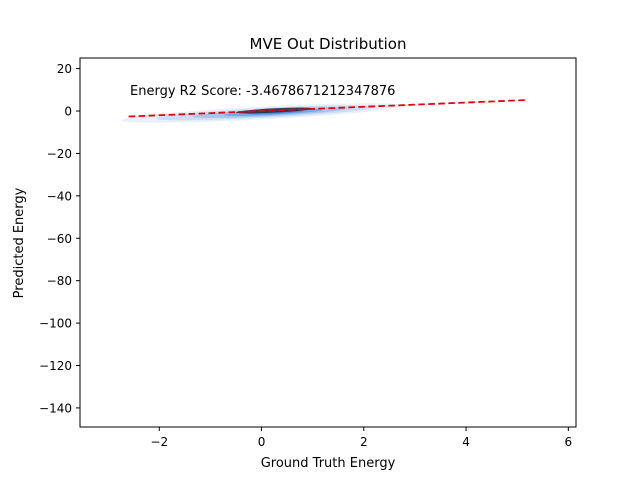  I want to click on y-axis-label: Predicted Energy, so click(19, 242).